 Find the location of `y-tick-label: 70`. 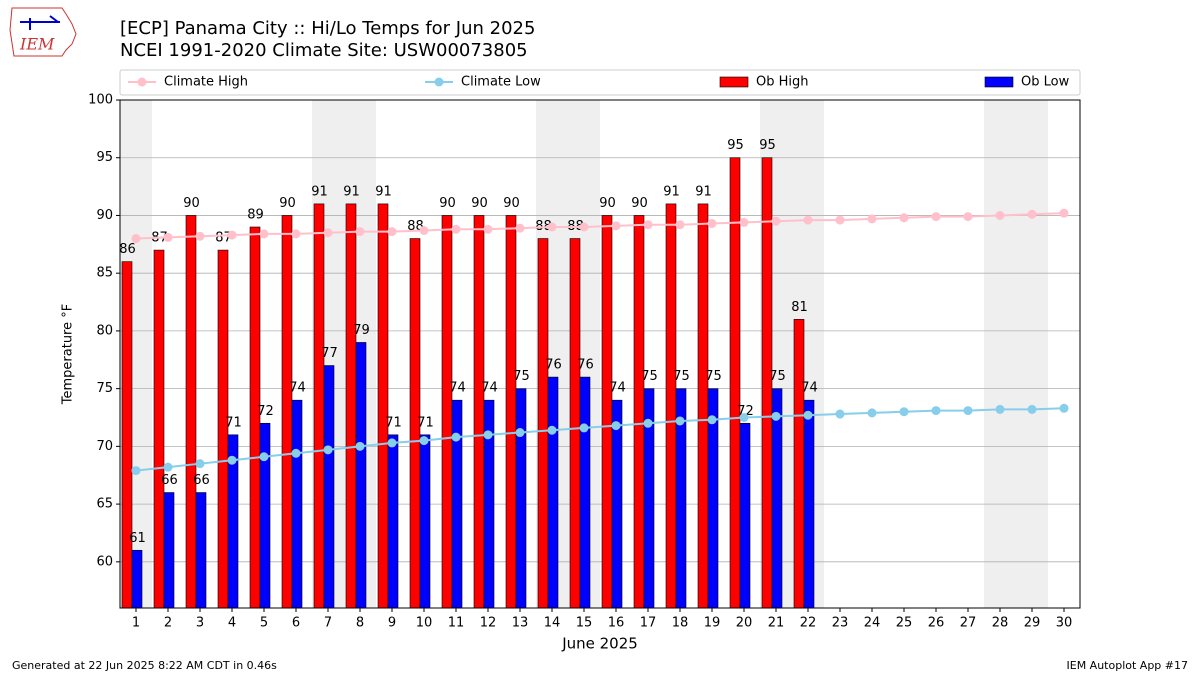

y-tick-label: 70 is located at coordinates (104, 446).